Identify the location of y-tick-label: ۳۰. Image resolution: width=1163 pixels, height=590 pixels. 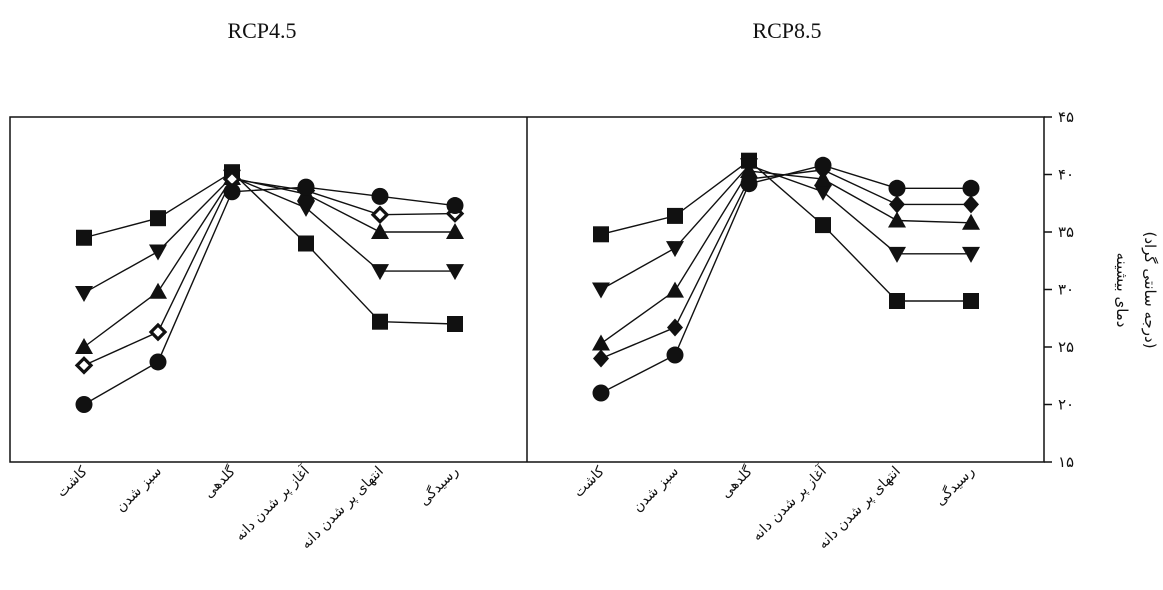
(1066, 290).